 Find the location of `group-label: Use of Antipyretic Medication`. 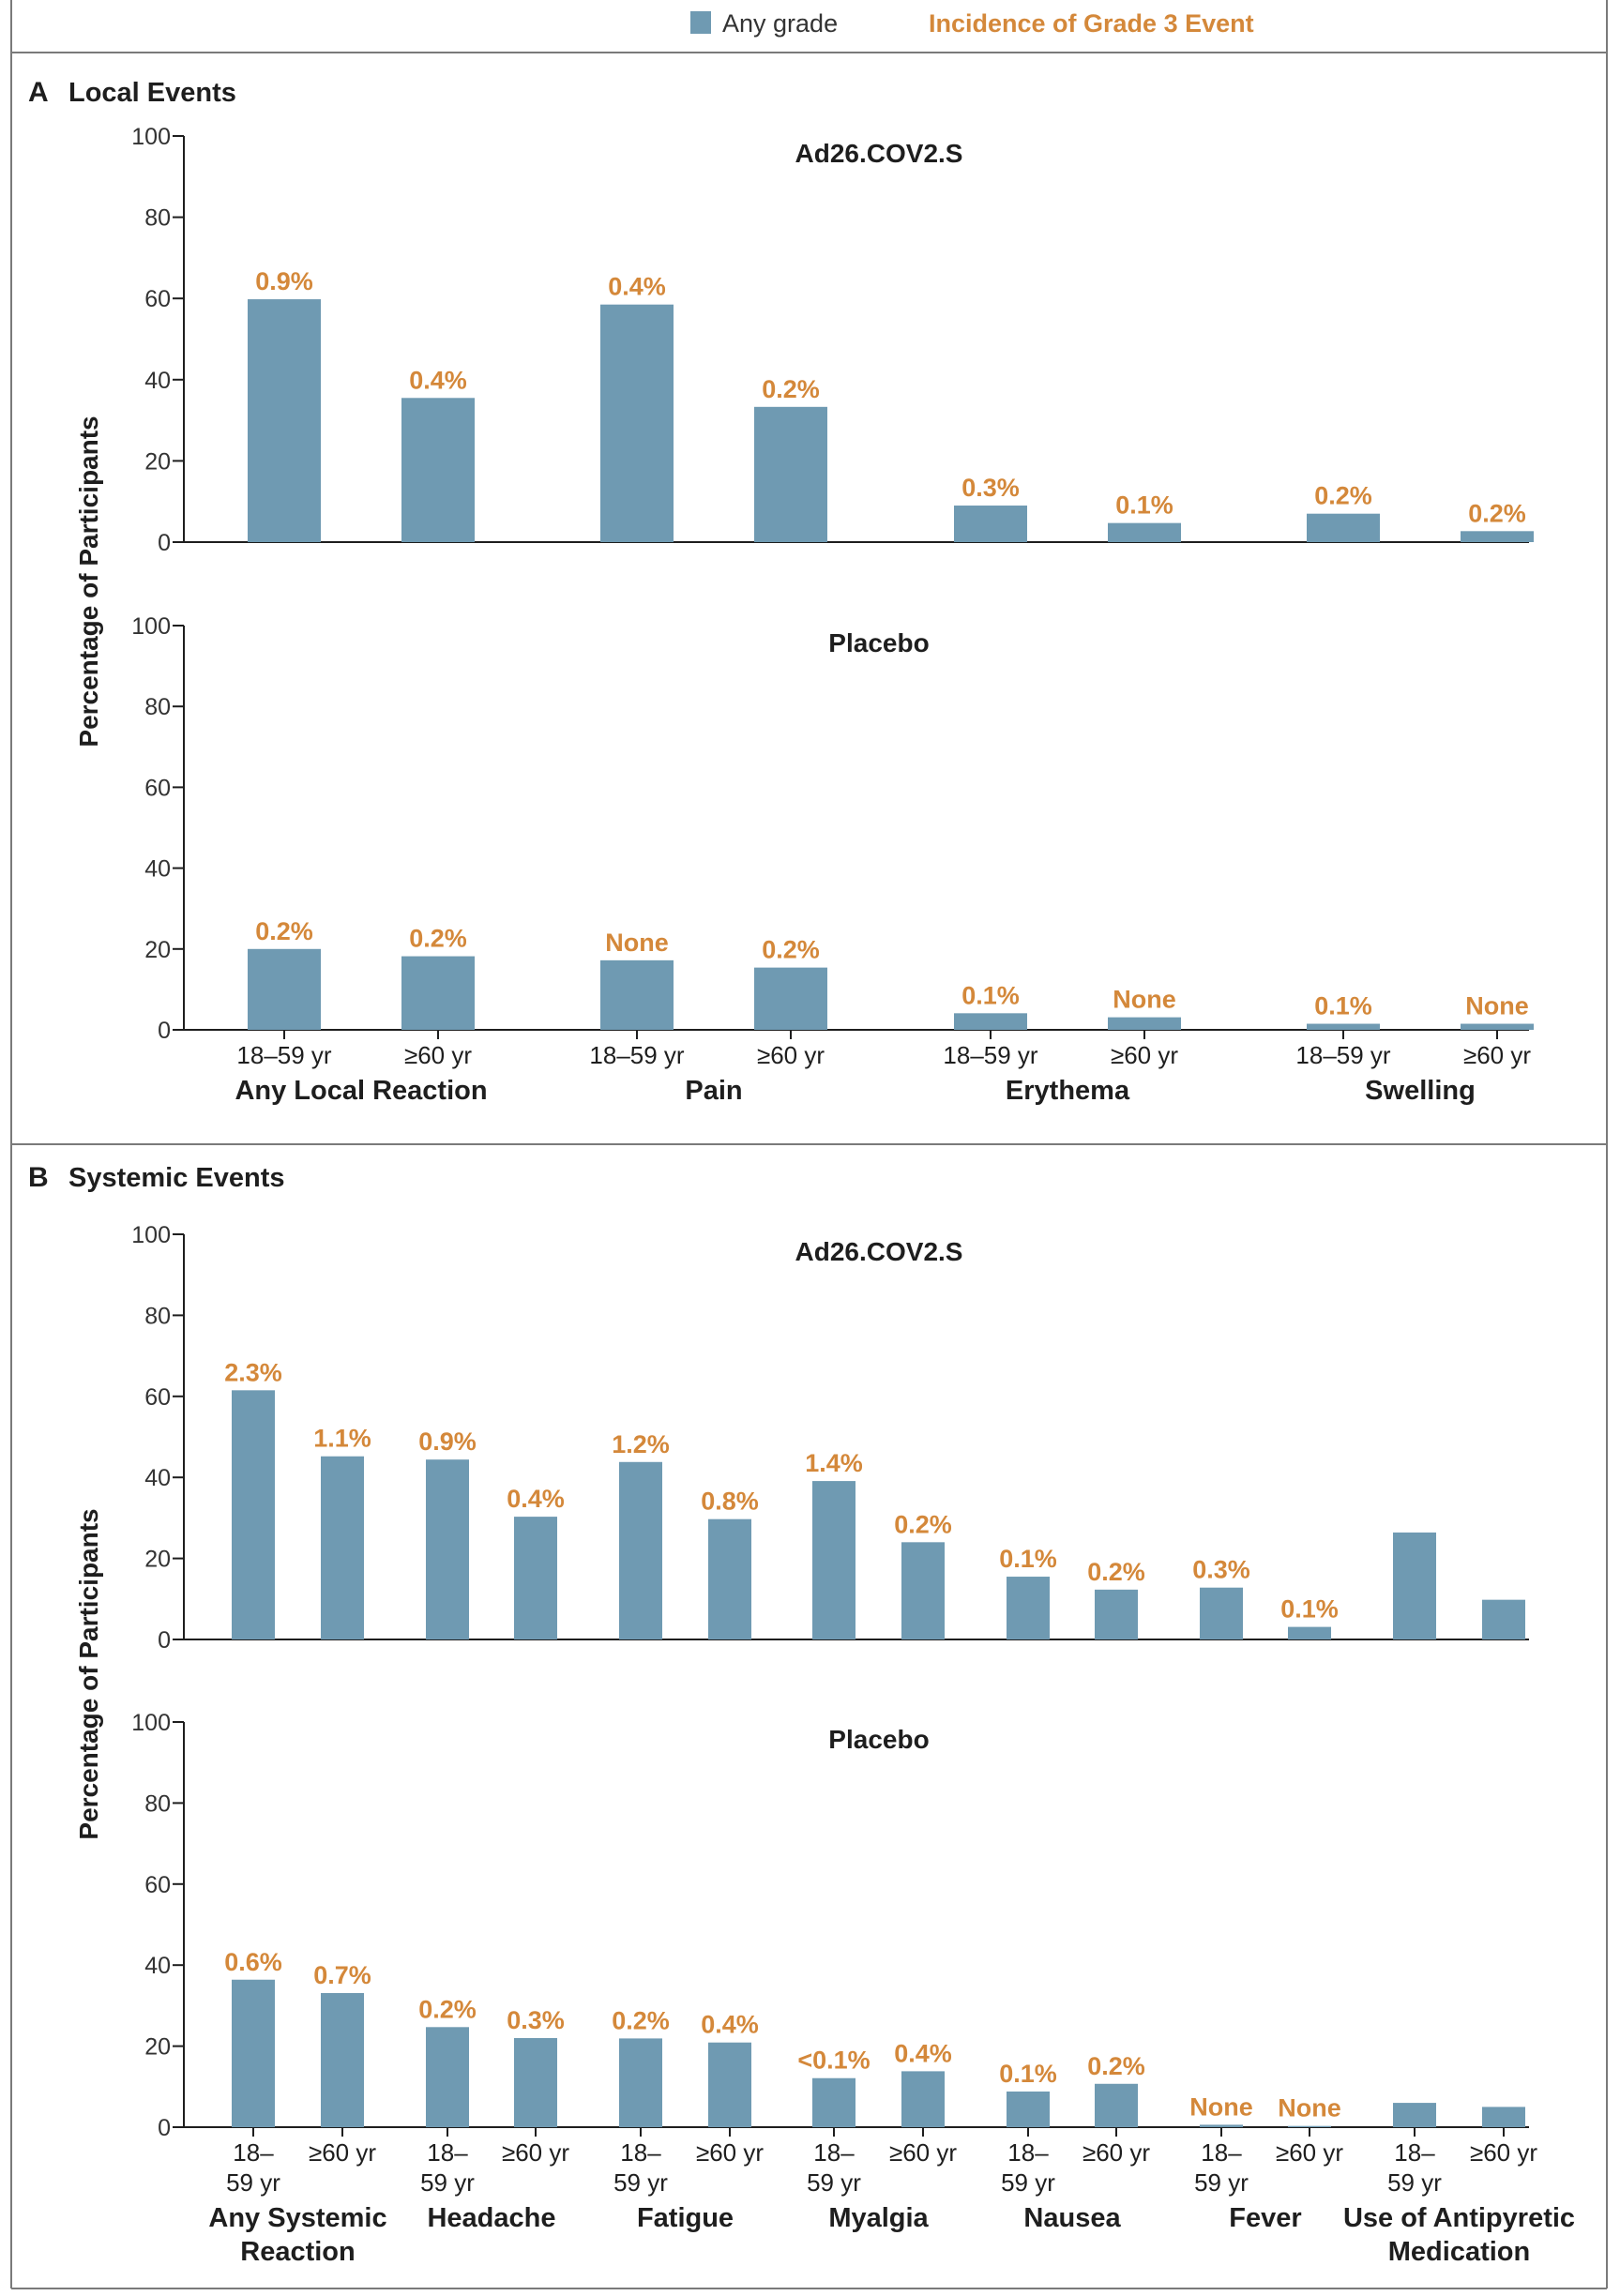

group-label: Use of Antipyretic Medication is located at coordinates (1459, 2235).